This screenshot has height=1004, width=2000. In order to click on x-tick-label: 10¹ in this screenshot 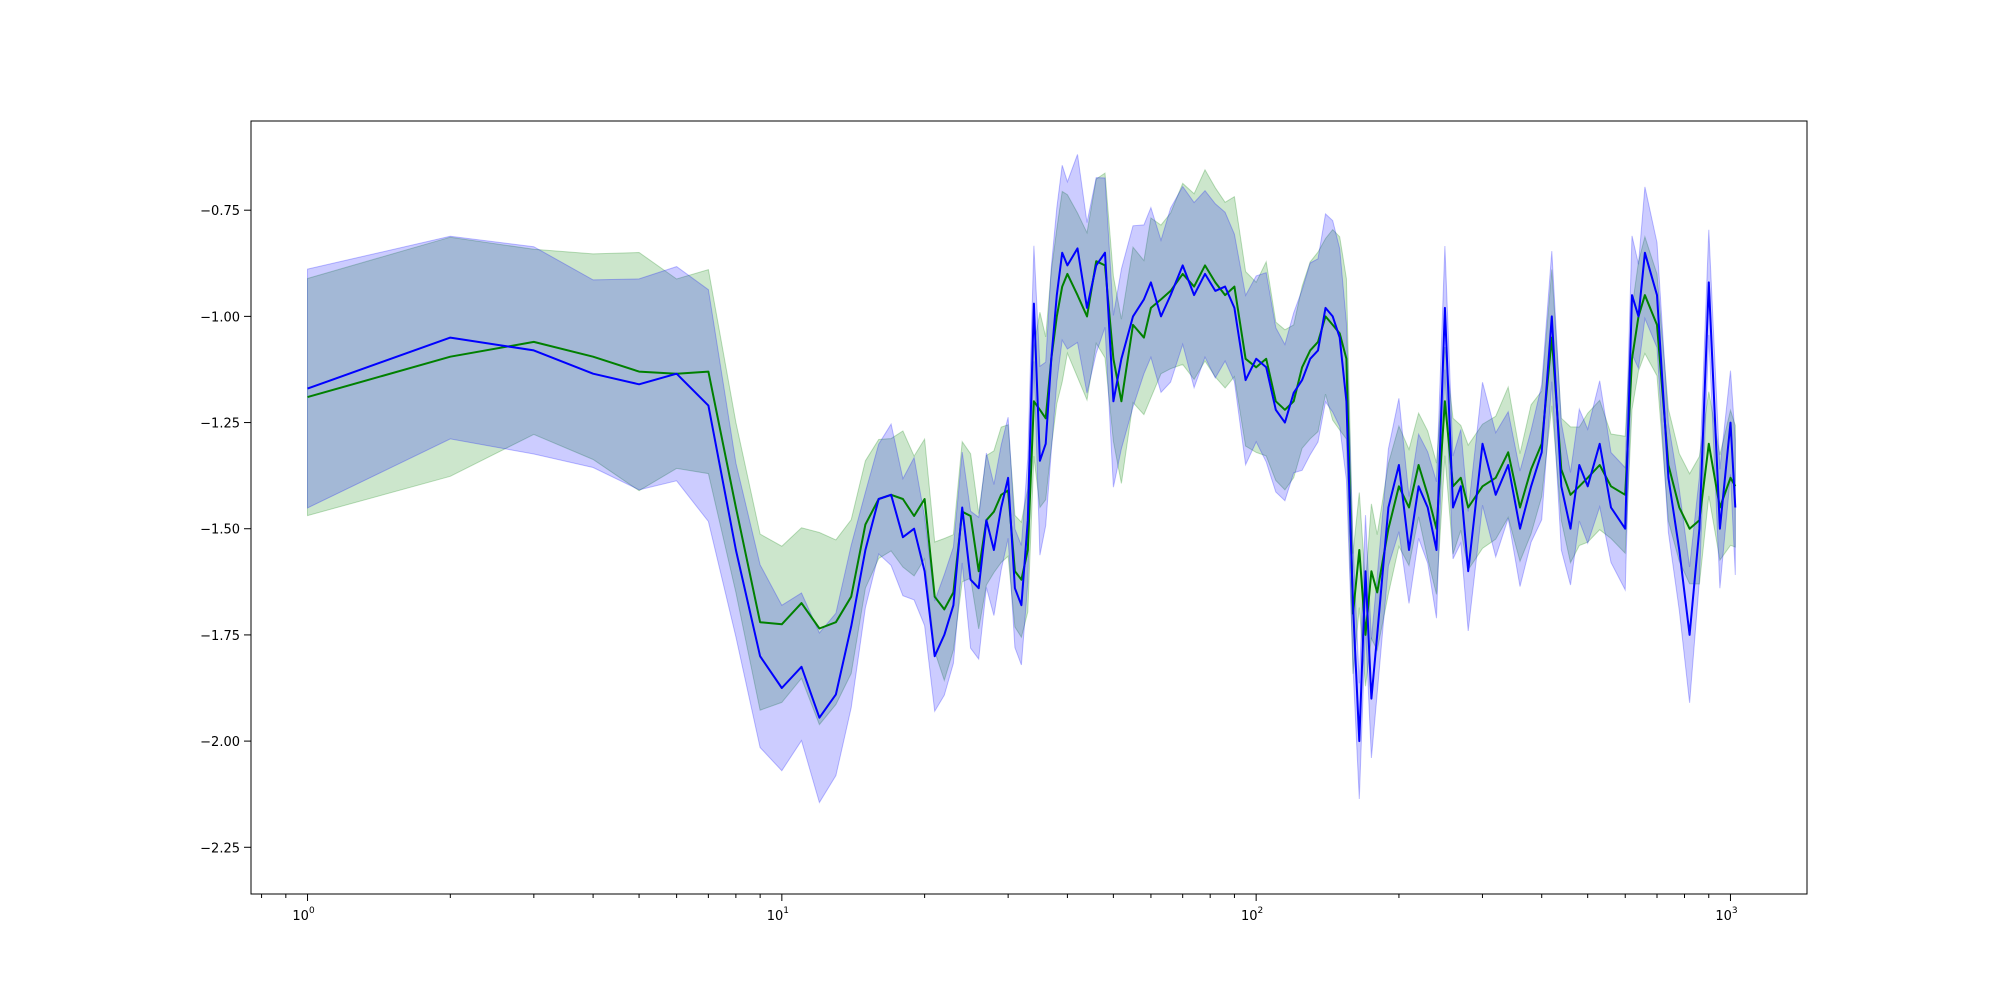, I will do `click(778, 915)`.